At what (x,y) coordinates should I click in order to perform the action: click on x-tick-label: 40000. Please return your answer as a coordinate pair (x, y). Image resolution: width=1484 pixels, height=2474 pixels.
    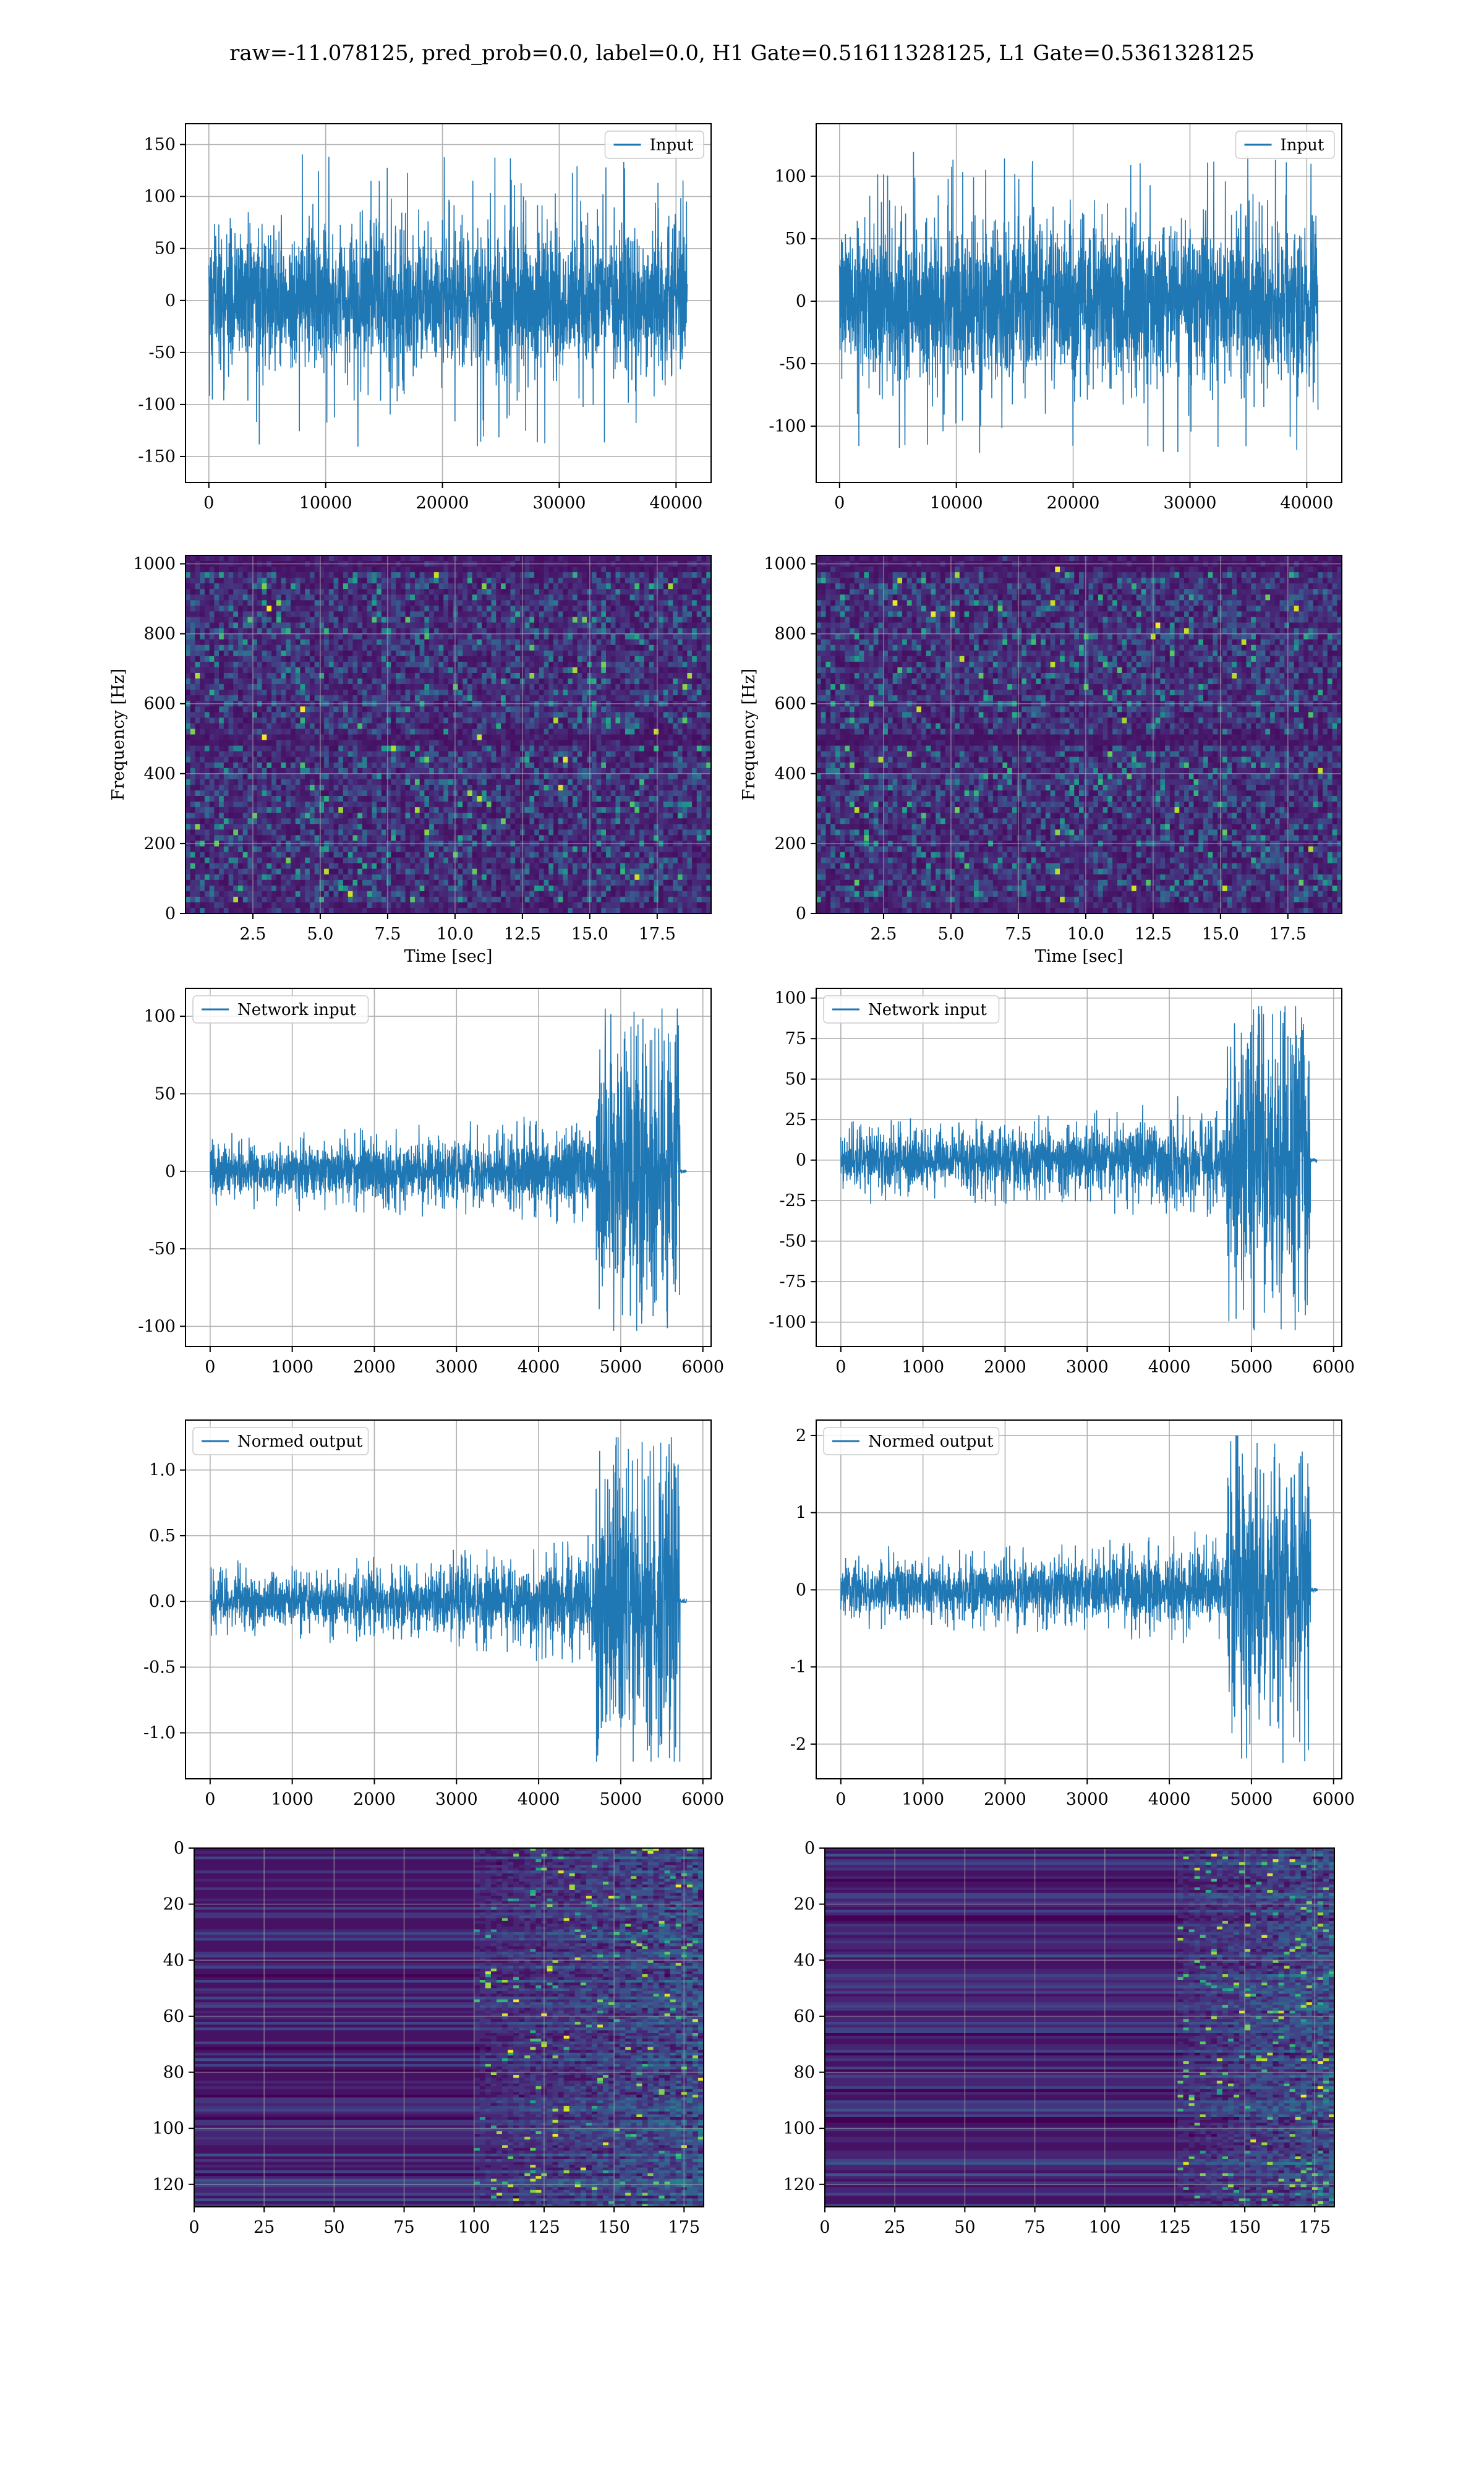
    Looking at the image, I should click on (1306, 503).